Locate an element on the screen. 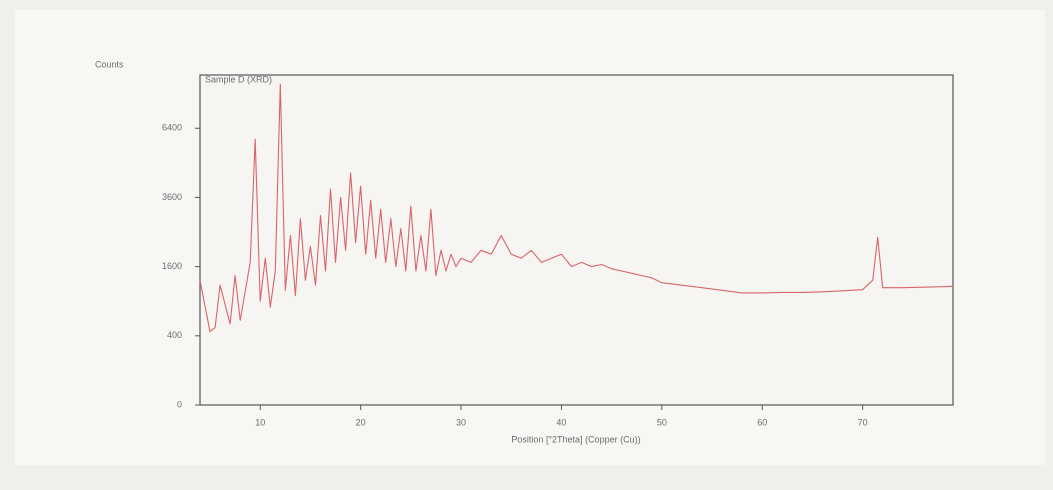 This screenshot has height=490, width=1053. y-tick-label: 1600 is located at coordinates (172, 266).